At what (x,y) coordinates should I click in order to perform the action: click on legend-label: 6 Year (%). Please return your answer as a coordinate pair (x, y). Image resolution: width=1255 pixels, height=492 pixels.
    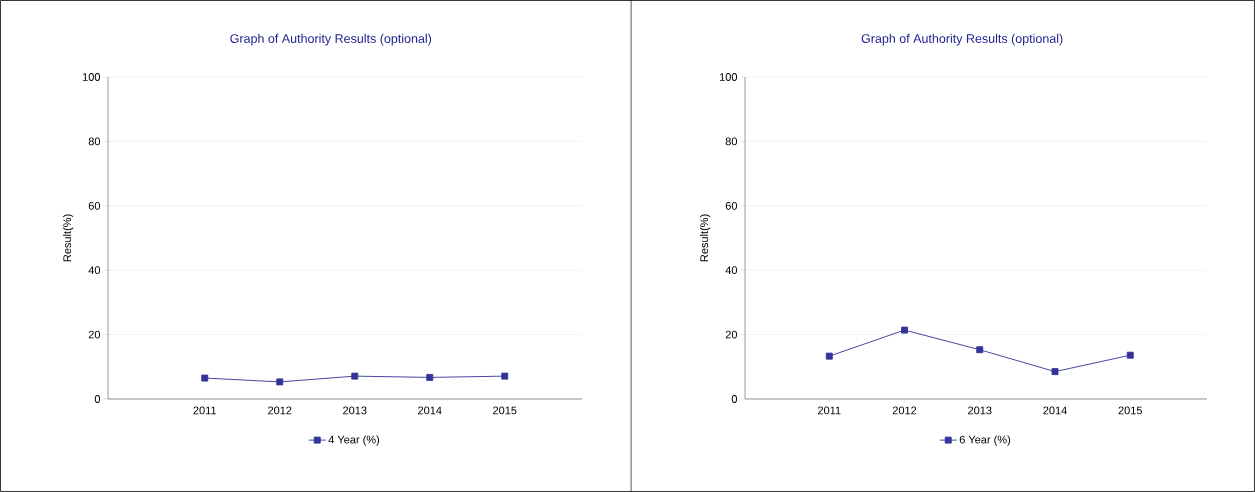
    Looking at the image, I should click on (985, 440).